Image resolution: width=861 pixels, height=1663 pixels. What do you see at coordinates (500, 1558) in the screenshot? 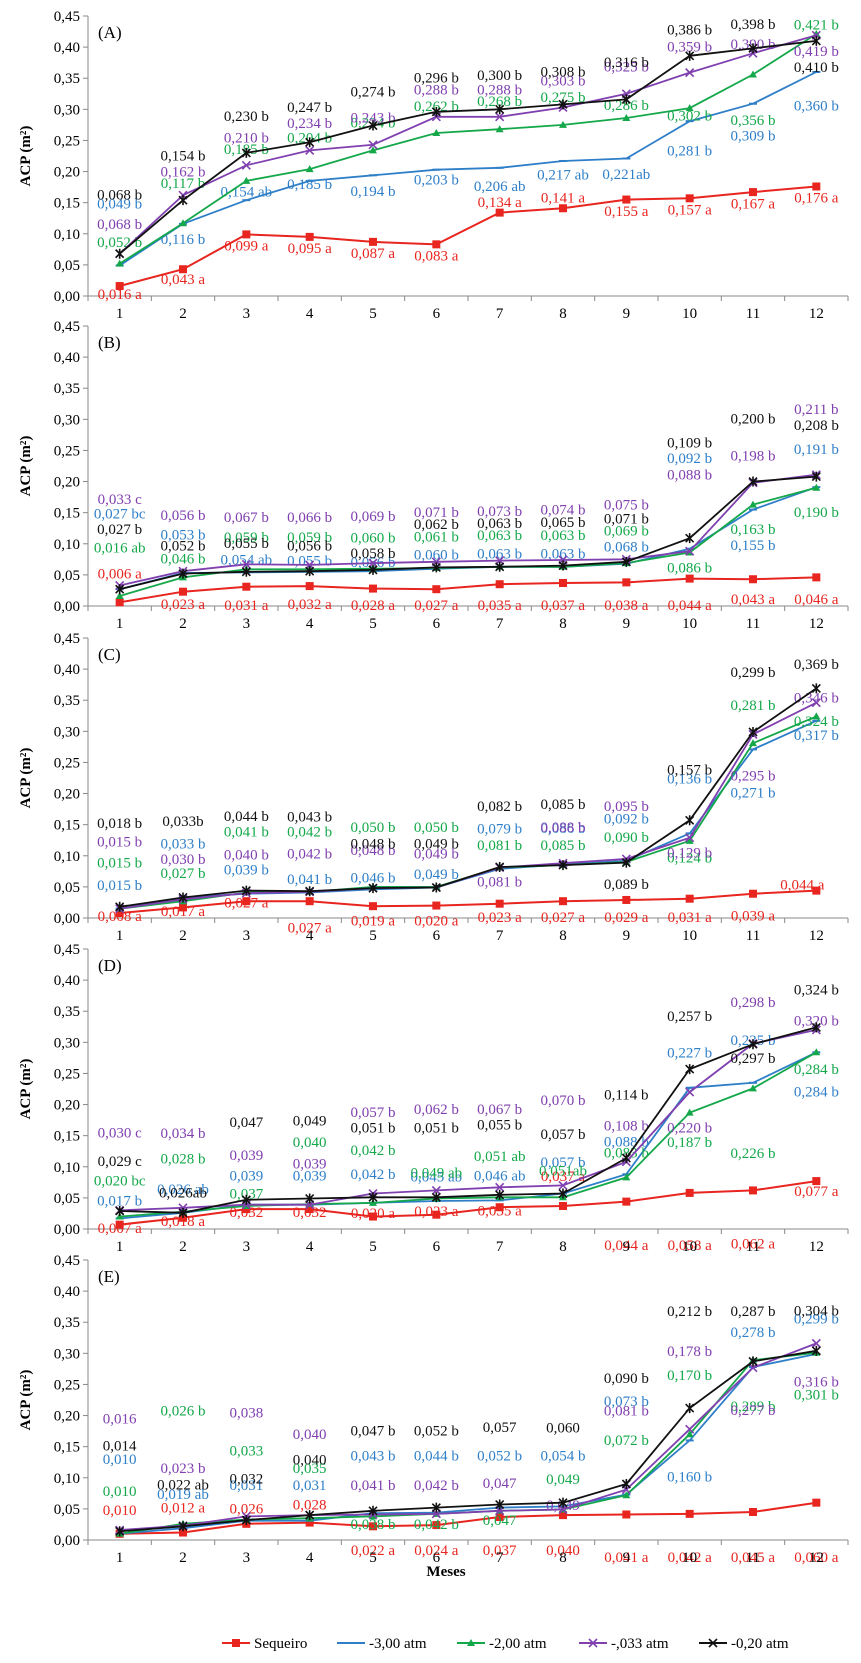
I see `x-tick-label: 7` at bounding box center [500, 1558].